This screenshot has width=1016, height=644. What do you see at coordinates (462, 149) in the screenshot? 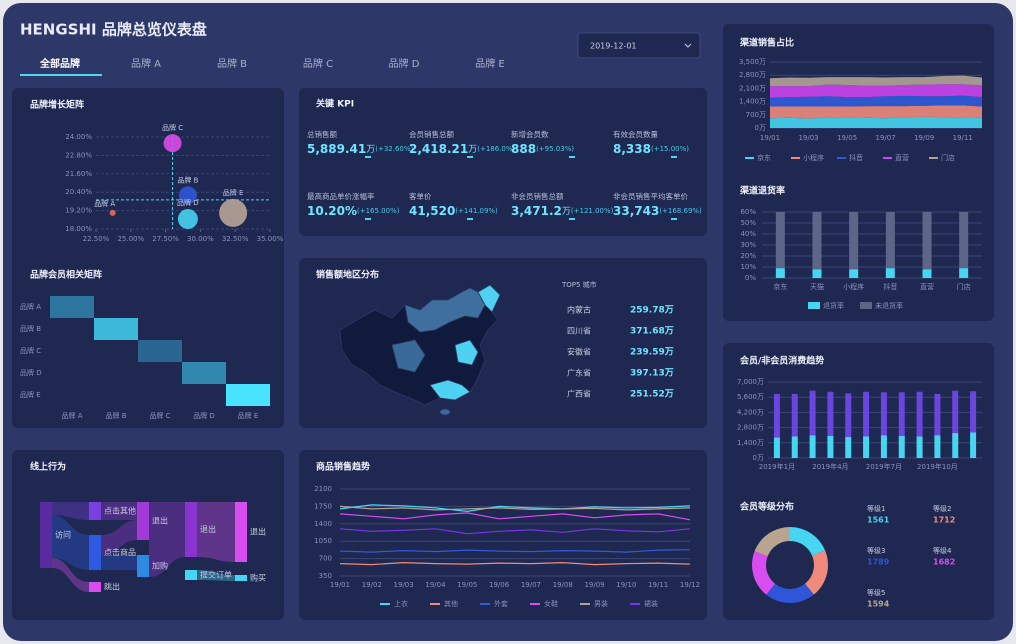
I see `kpi-figure: 2,418.21万(+186.0%)` at bounding box center [462, 149].